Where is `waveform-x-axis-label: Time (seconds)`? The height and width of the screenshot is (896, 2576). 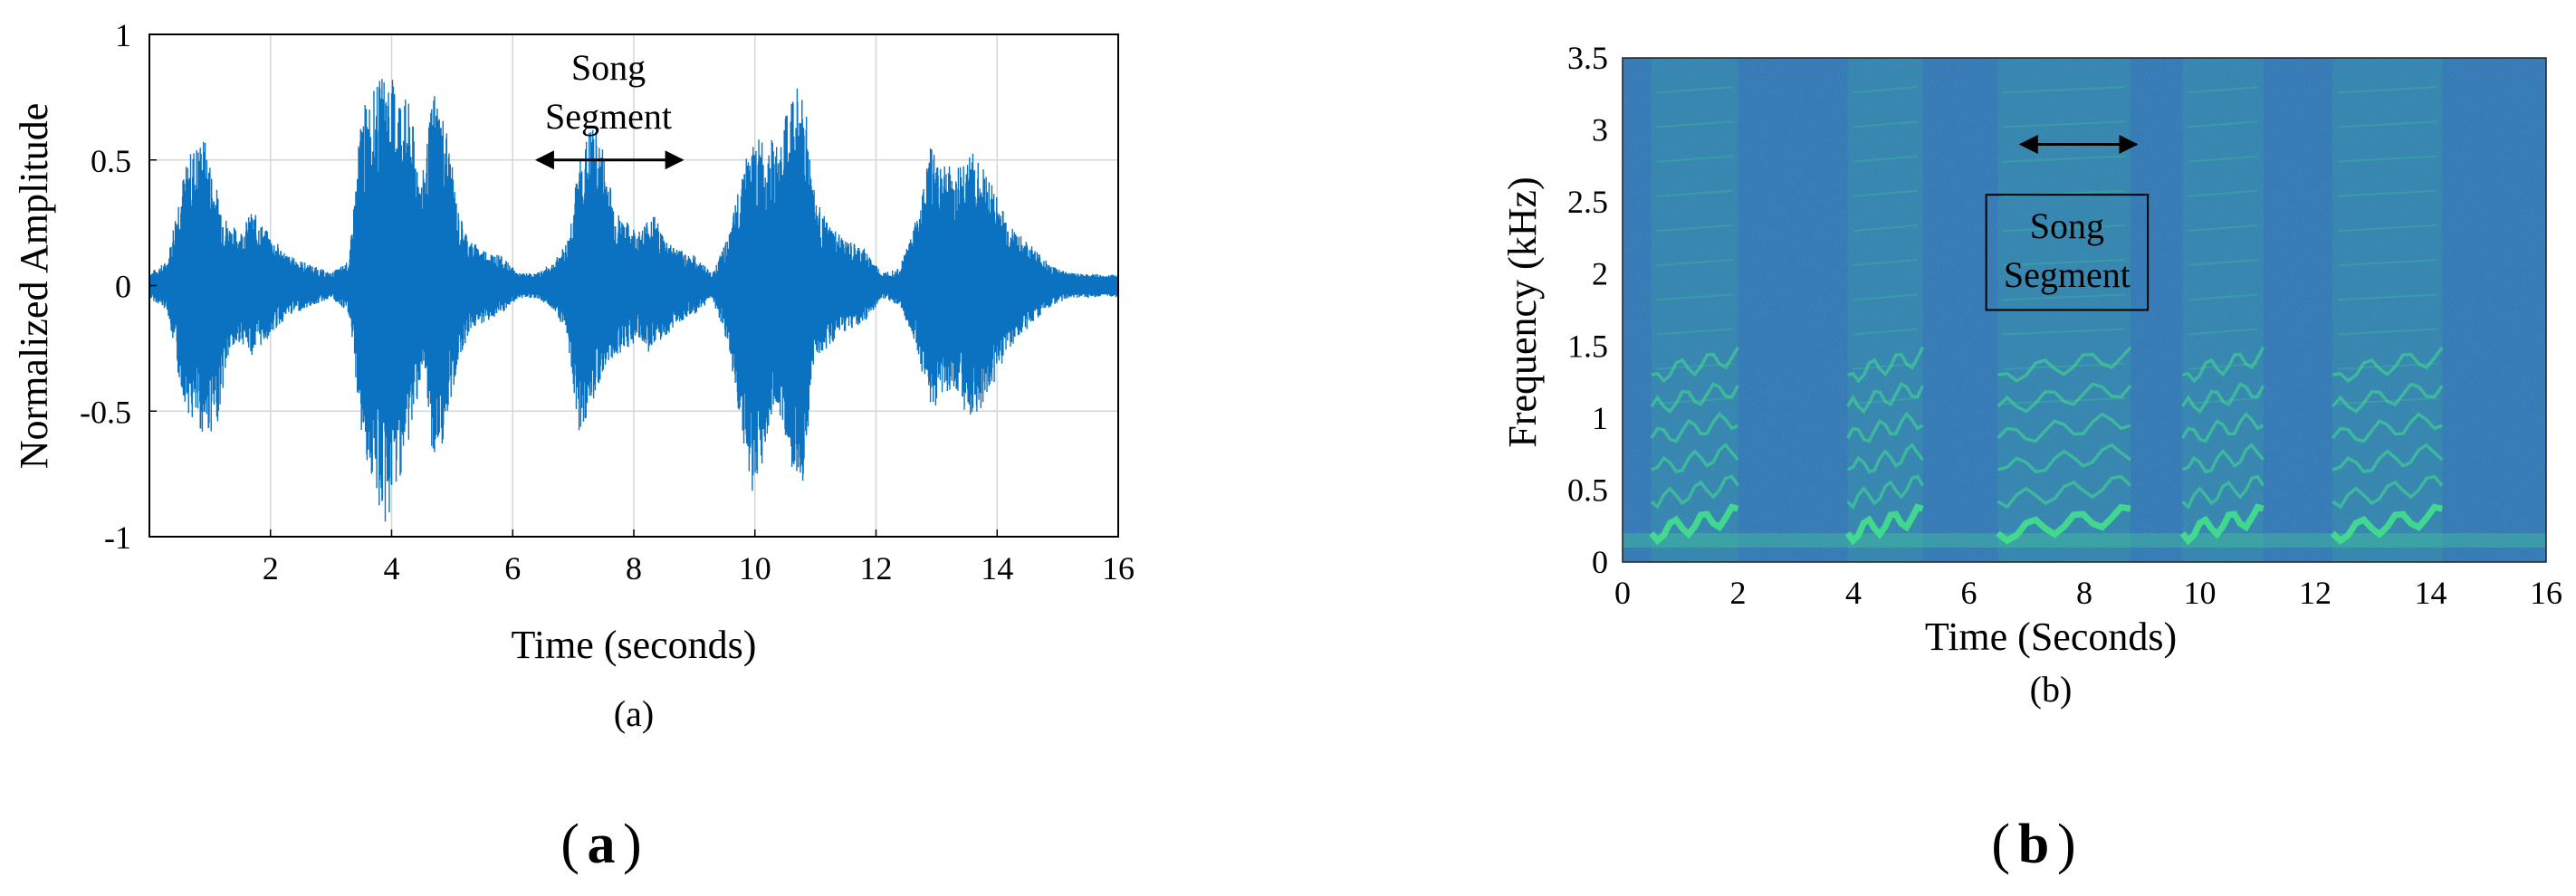
waveform-x-axis-label: Time (seconds) is located at coordinates (634, 645).